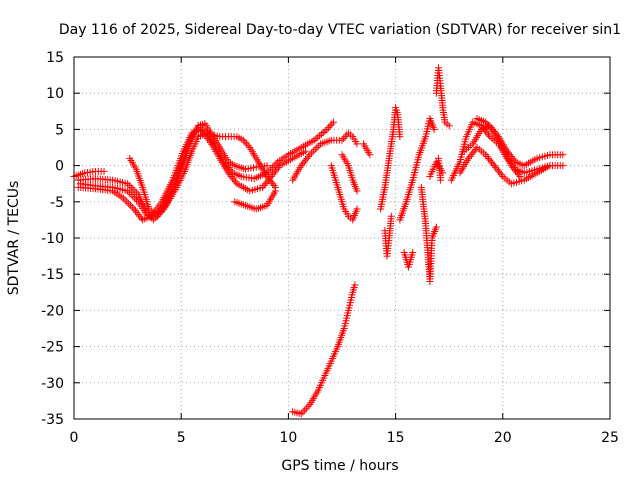 This screenshot has height=480, width=640. What do you see at coordinates (55, 58) in the screenshot?
I see `y-tick-label: 15` at bounding box center [55, 58].